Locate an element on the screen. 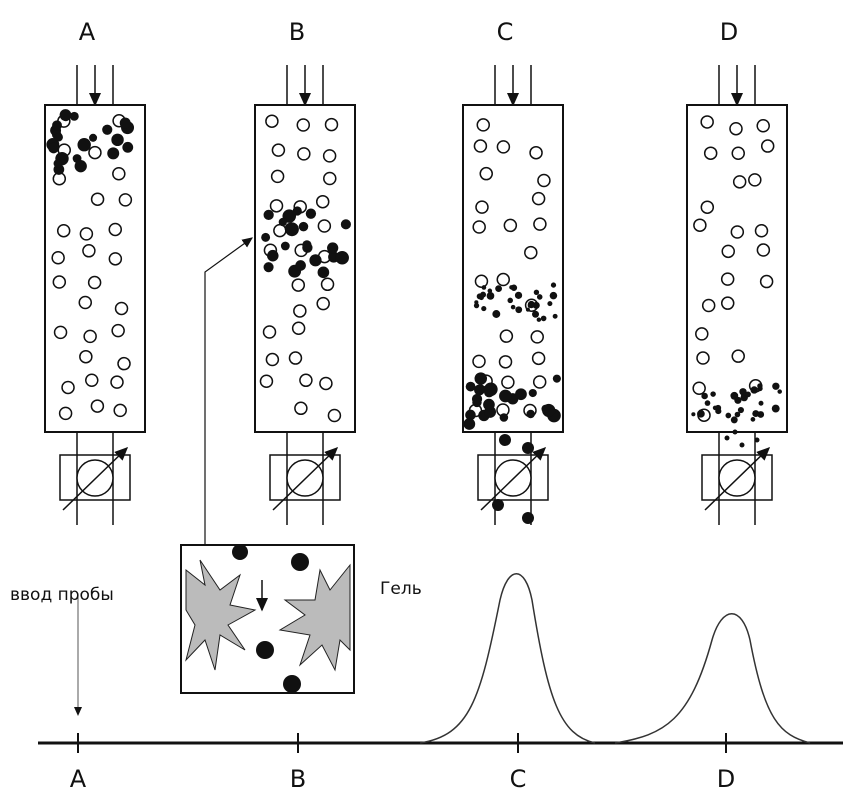  axis-label: B is located at coordinates (298, 779).